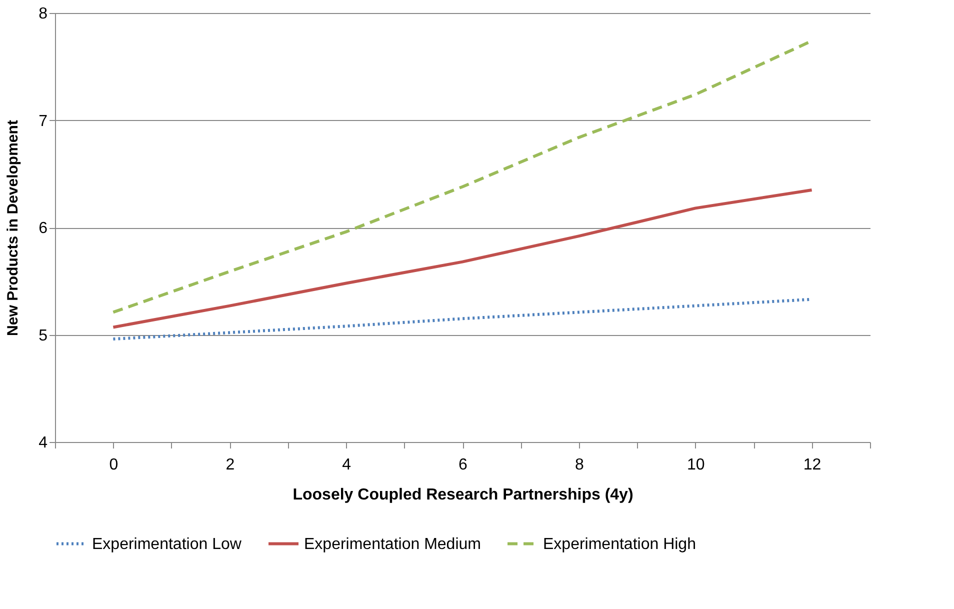  What do you see at coordinates (13, 228) in the screenshot?
I see `y-axis-title: New Products in Development` at bounding box center [13, 228].